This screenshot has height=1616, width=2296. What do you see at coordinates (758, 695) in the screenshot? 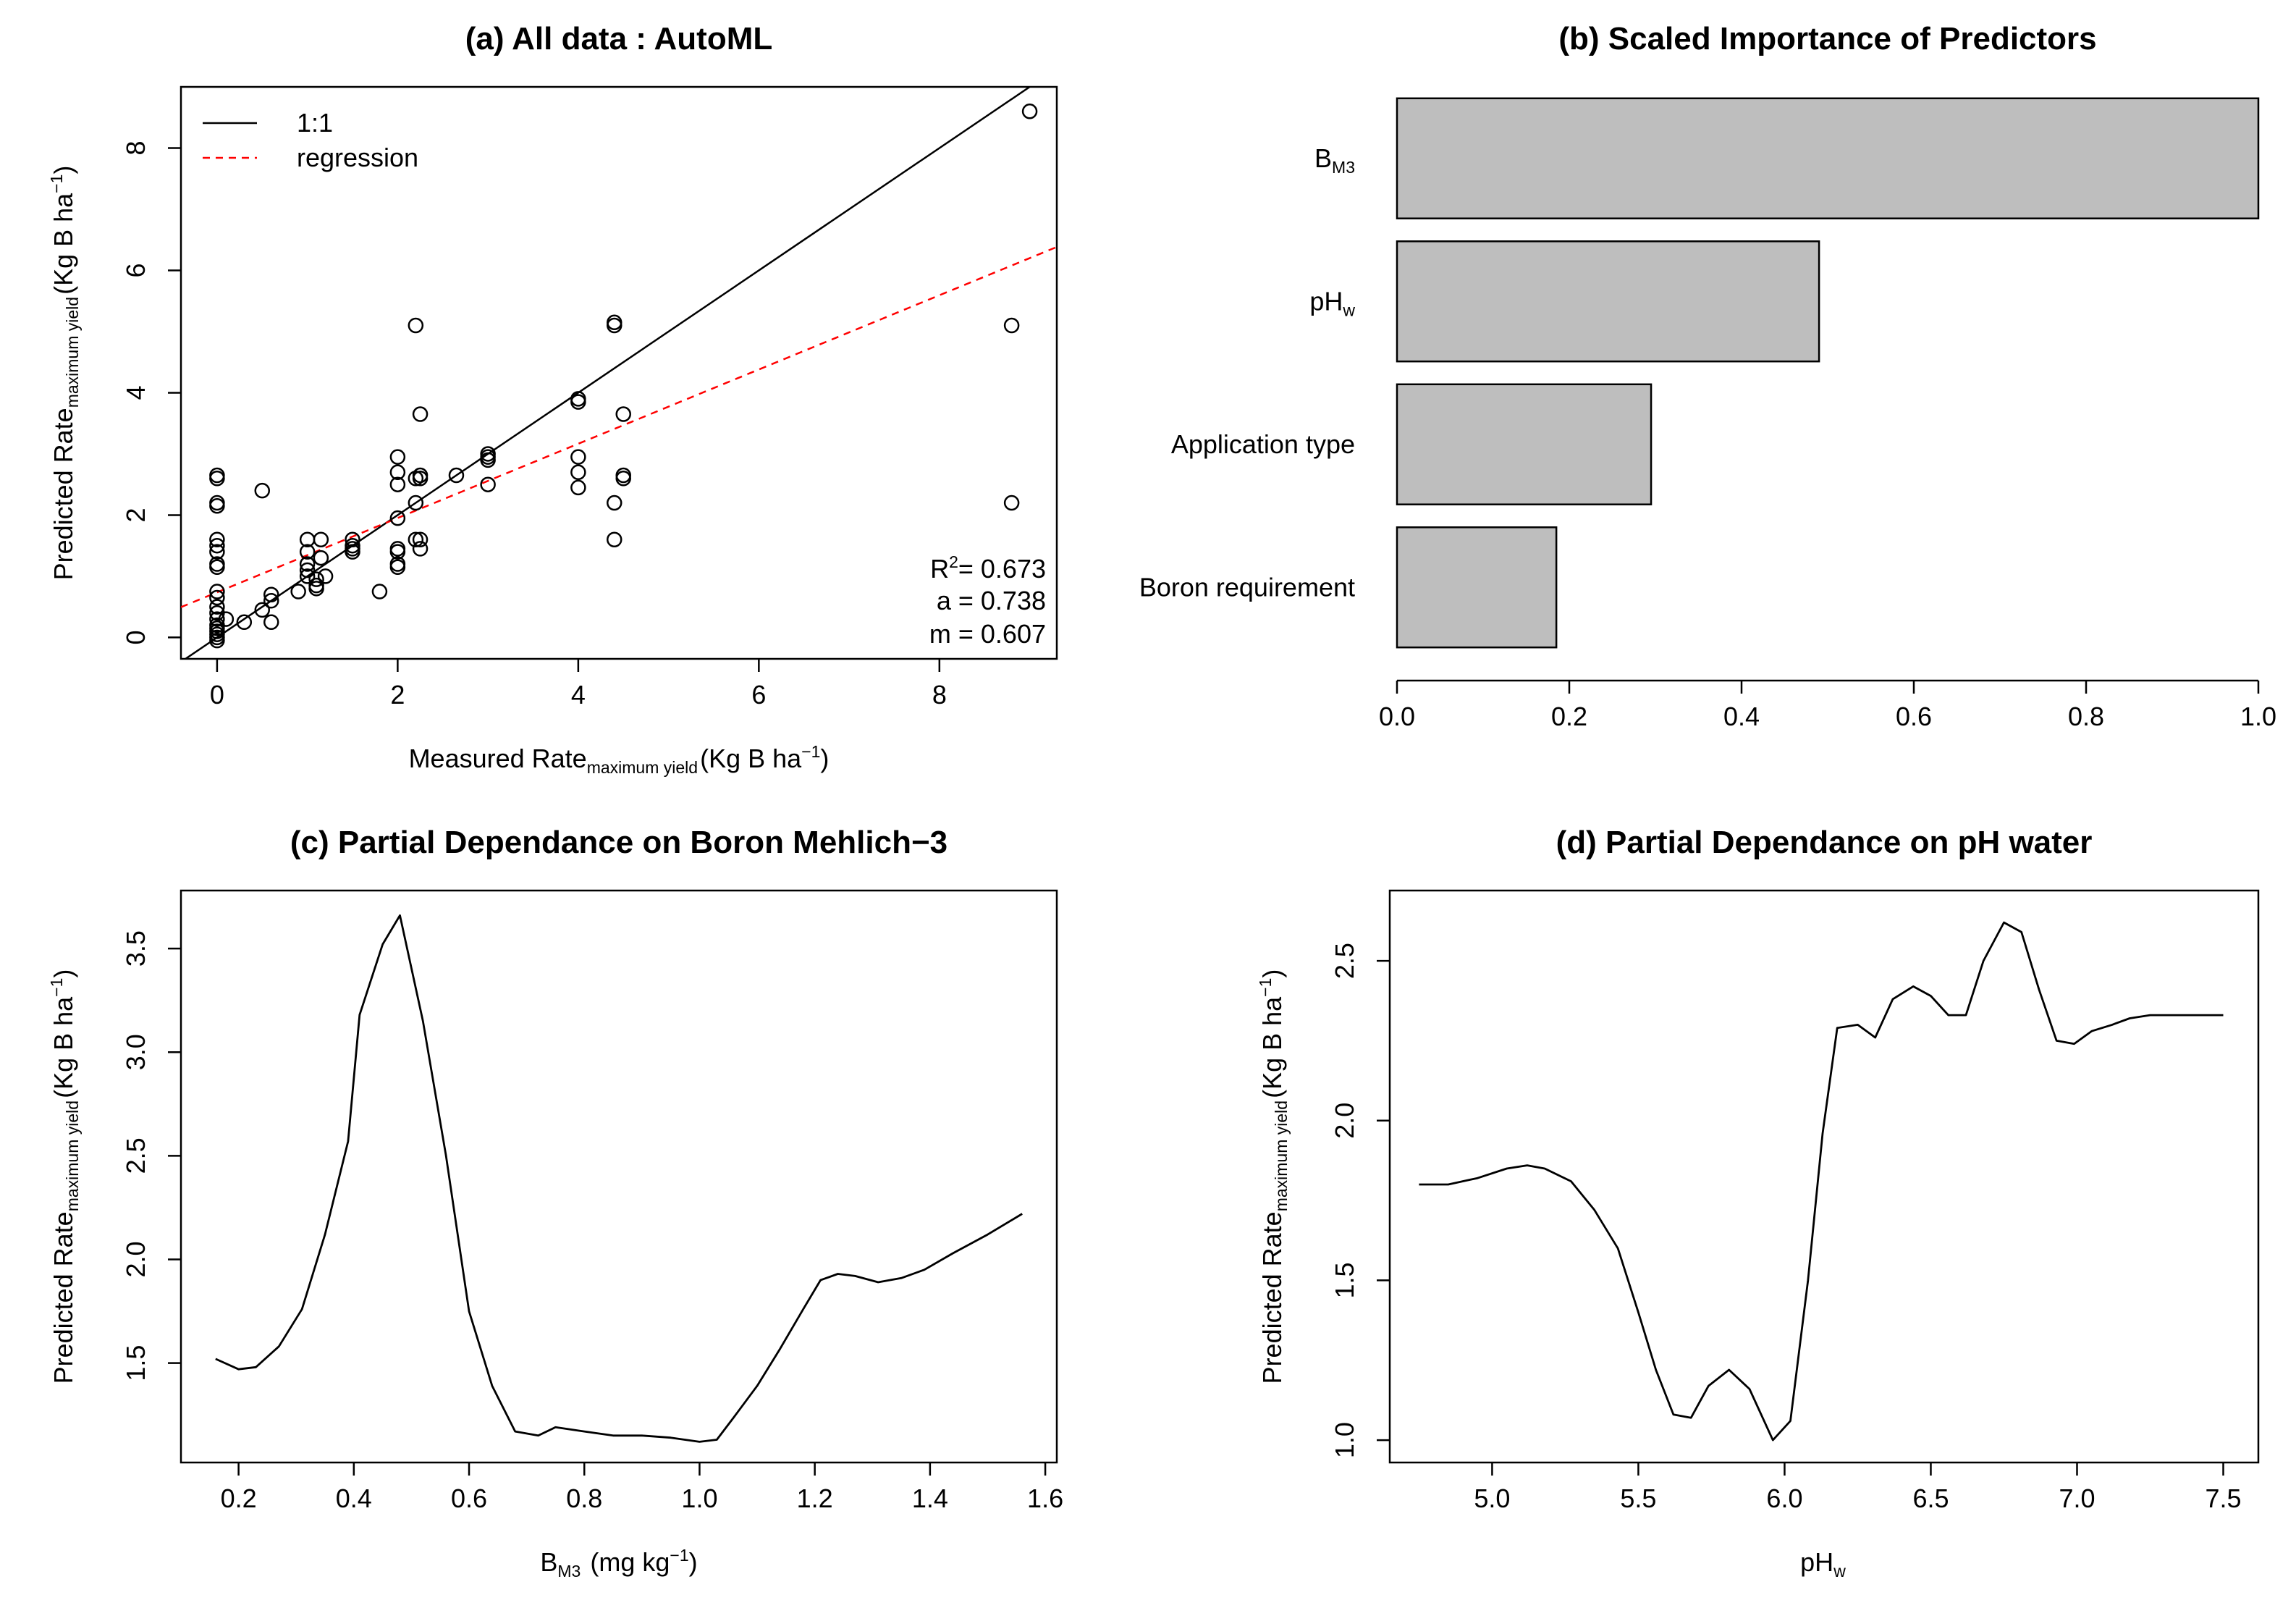
I see `x-tick-label: 6` at bounding box center [758, 695].